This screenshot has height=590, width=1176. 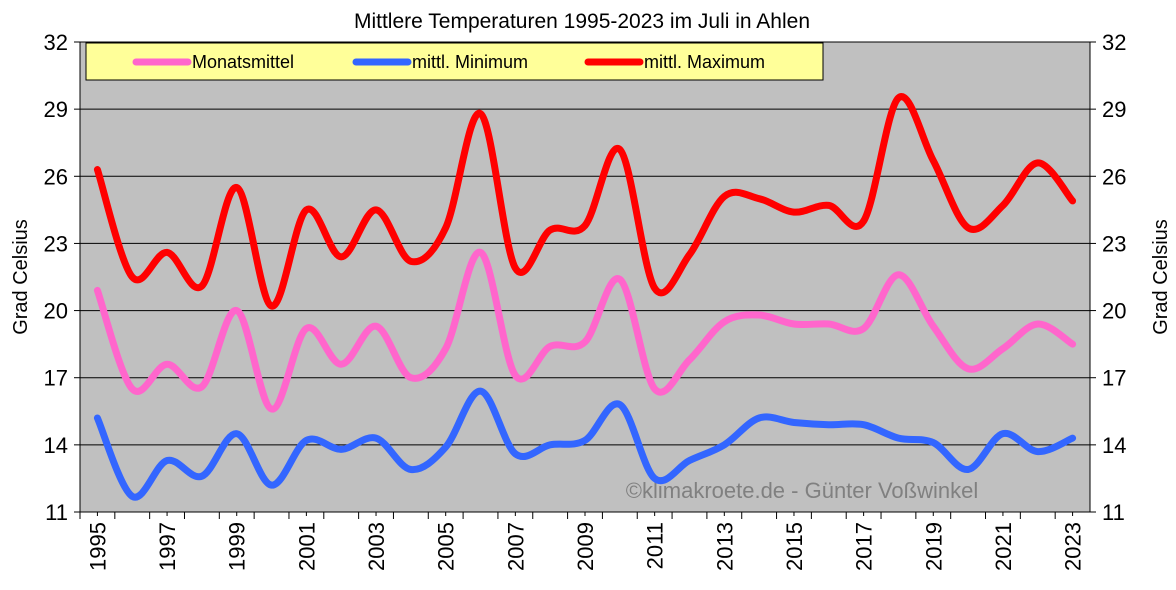 I want to click on y2-axis-label: Grad Celsius, so click(x=1161, y=277).